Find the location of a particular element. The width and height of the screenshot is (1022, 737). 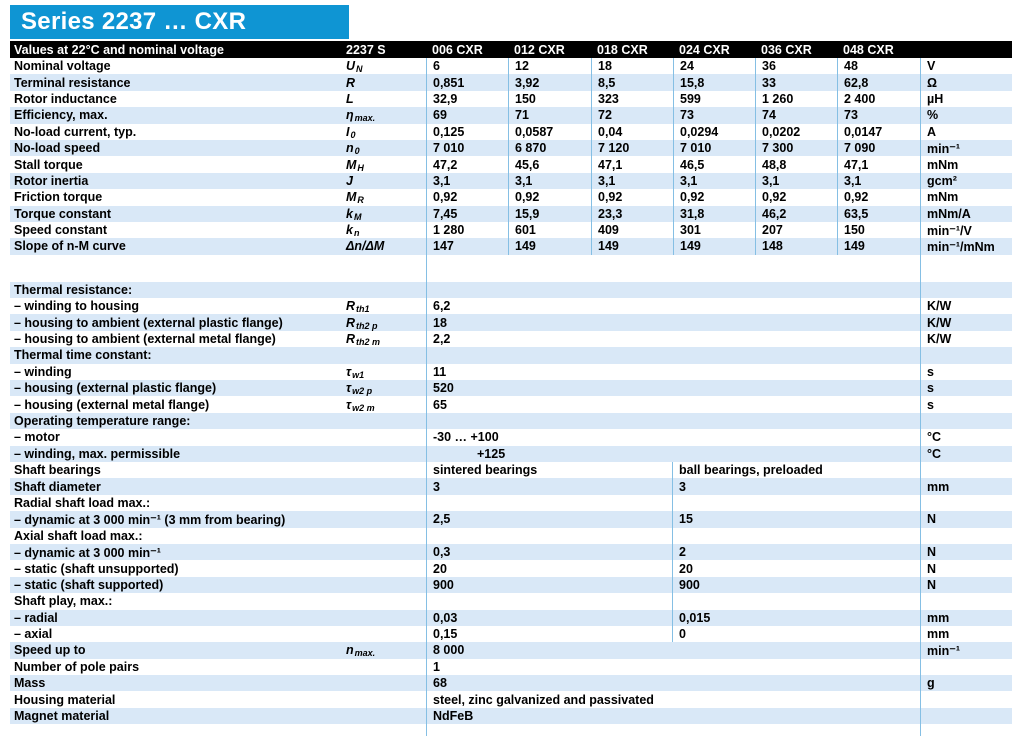

table-row: Number of pole pairs 1 is located at coordinates (511, 667).